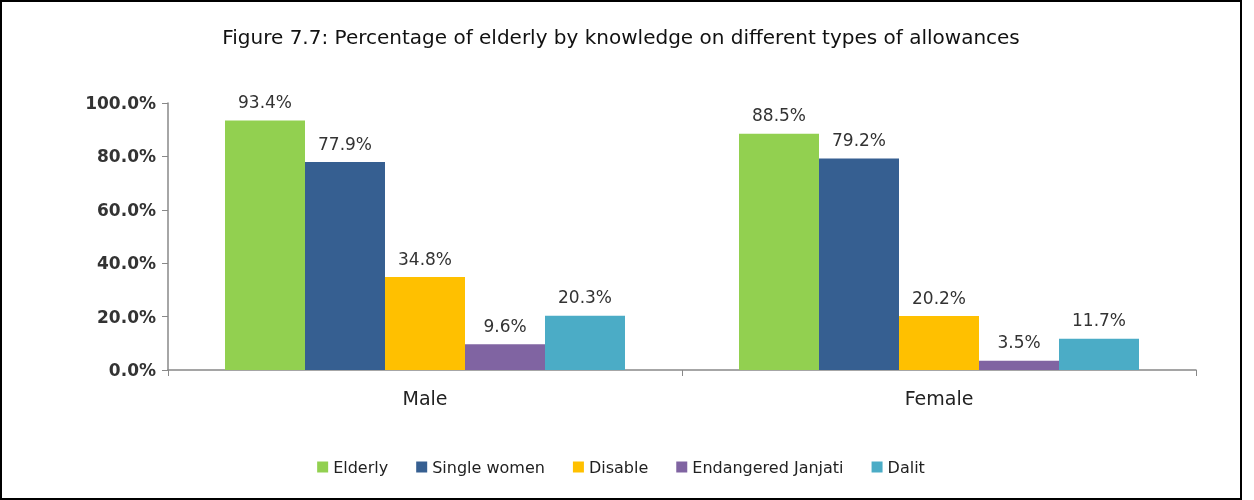 The width and height of the screenshot is (1254, 500). What do you see at coordinates (779, 115) in the screenshot?
I see `data-label: 88.5%` at bounding box center [779, 115].